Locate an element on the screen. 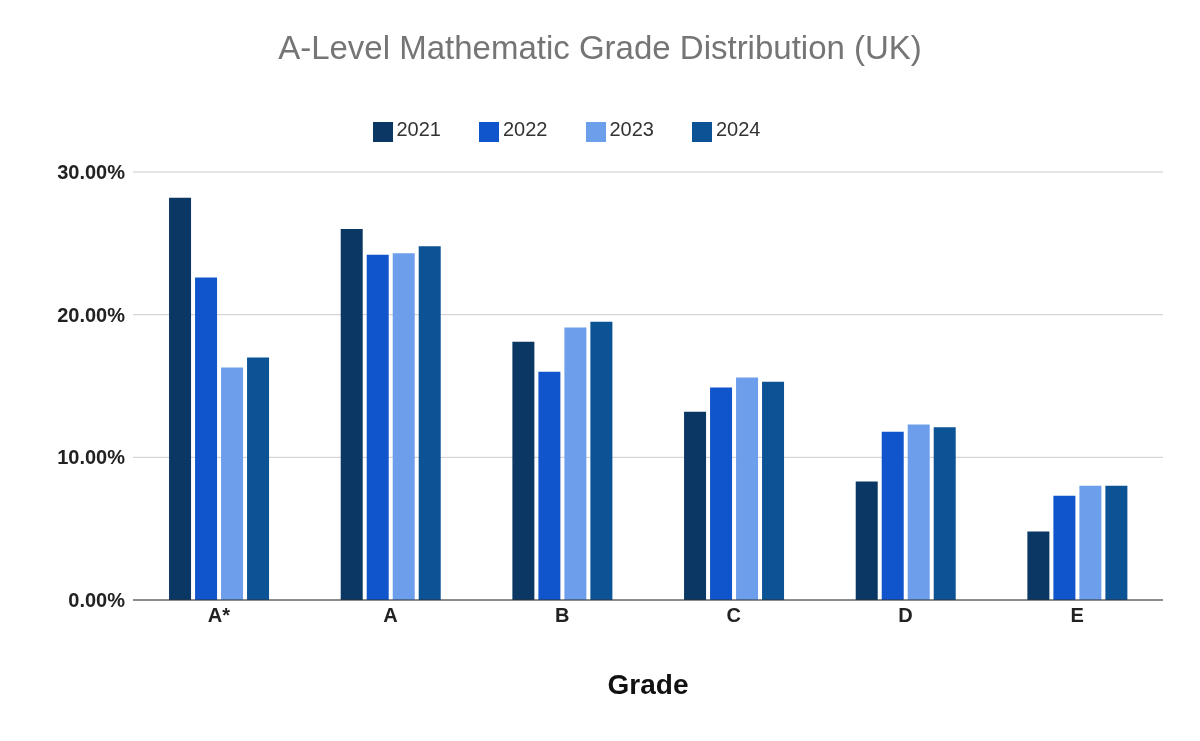 The width and height of the screenshot is (1200, 741). legend-label: 2024 is located at coordinates (738, 129).